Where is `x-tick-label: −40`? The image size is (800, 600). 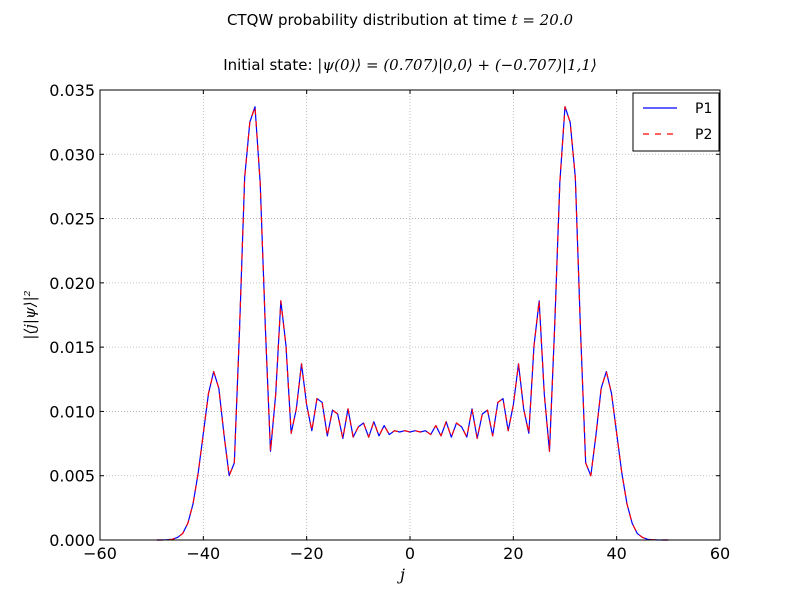
x-tick-label: −40 is located at coordinates (203, 553).